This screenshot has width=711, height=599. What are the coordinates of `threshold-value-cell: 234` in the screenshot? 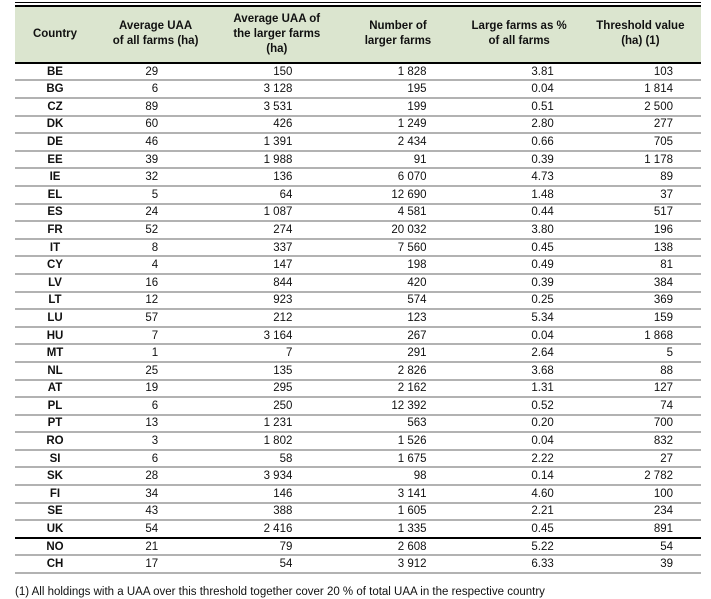 It's located at (640, 512).